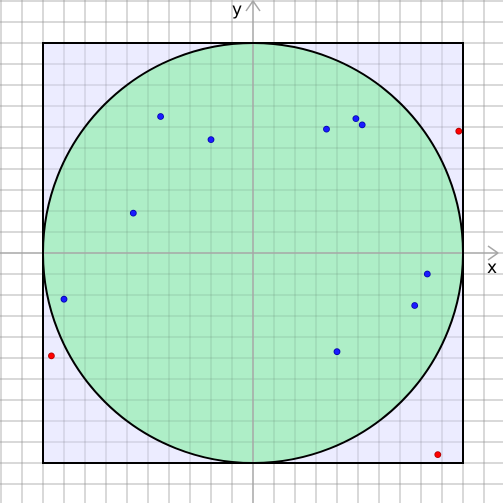  Describe the element at coordinates (493, 253) in the screenshot. I see `x-axis-arrow` at that location.